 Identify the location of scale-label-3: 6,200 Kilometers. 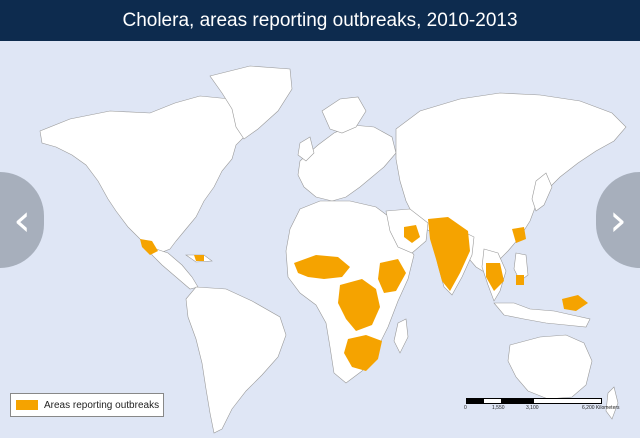
(601, 408).